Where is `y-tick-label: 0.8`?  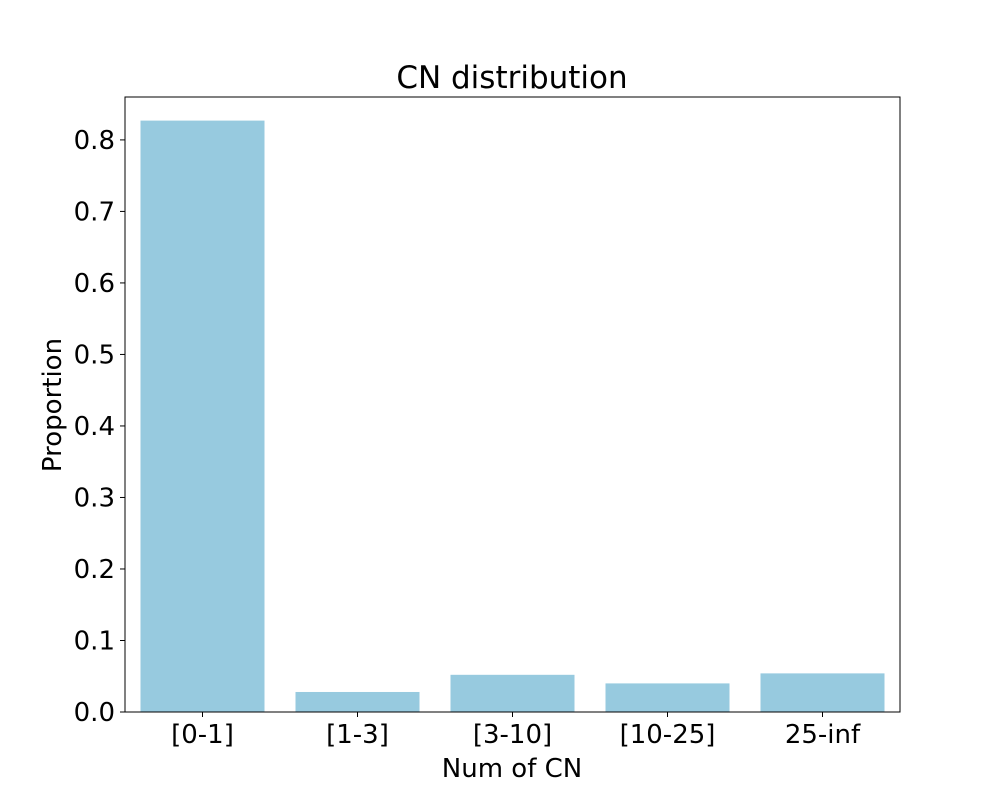
y-tick-label: 0.8 is located at coordinates (94, 141).